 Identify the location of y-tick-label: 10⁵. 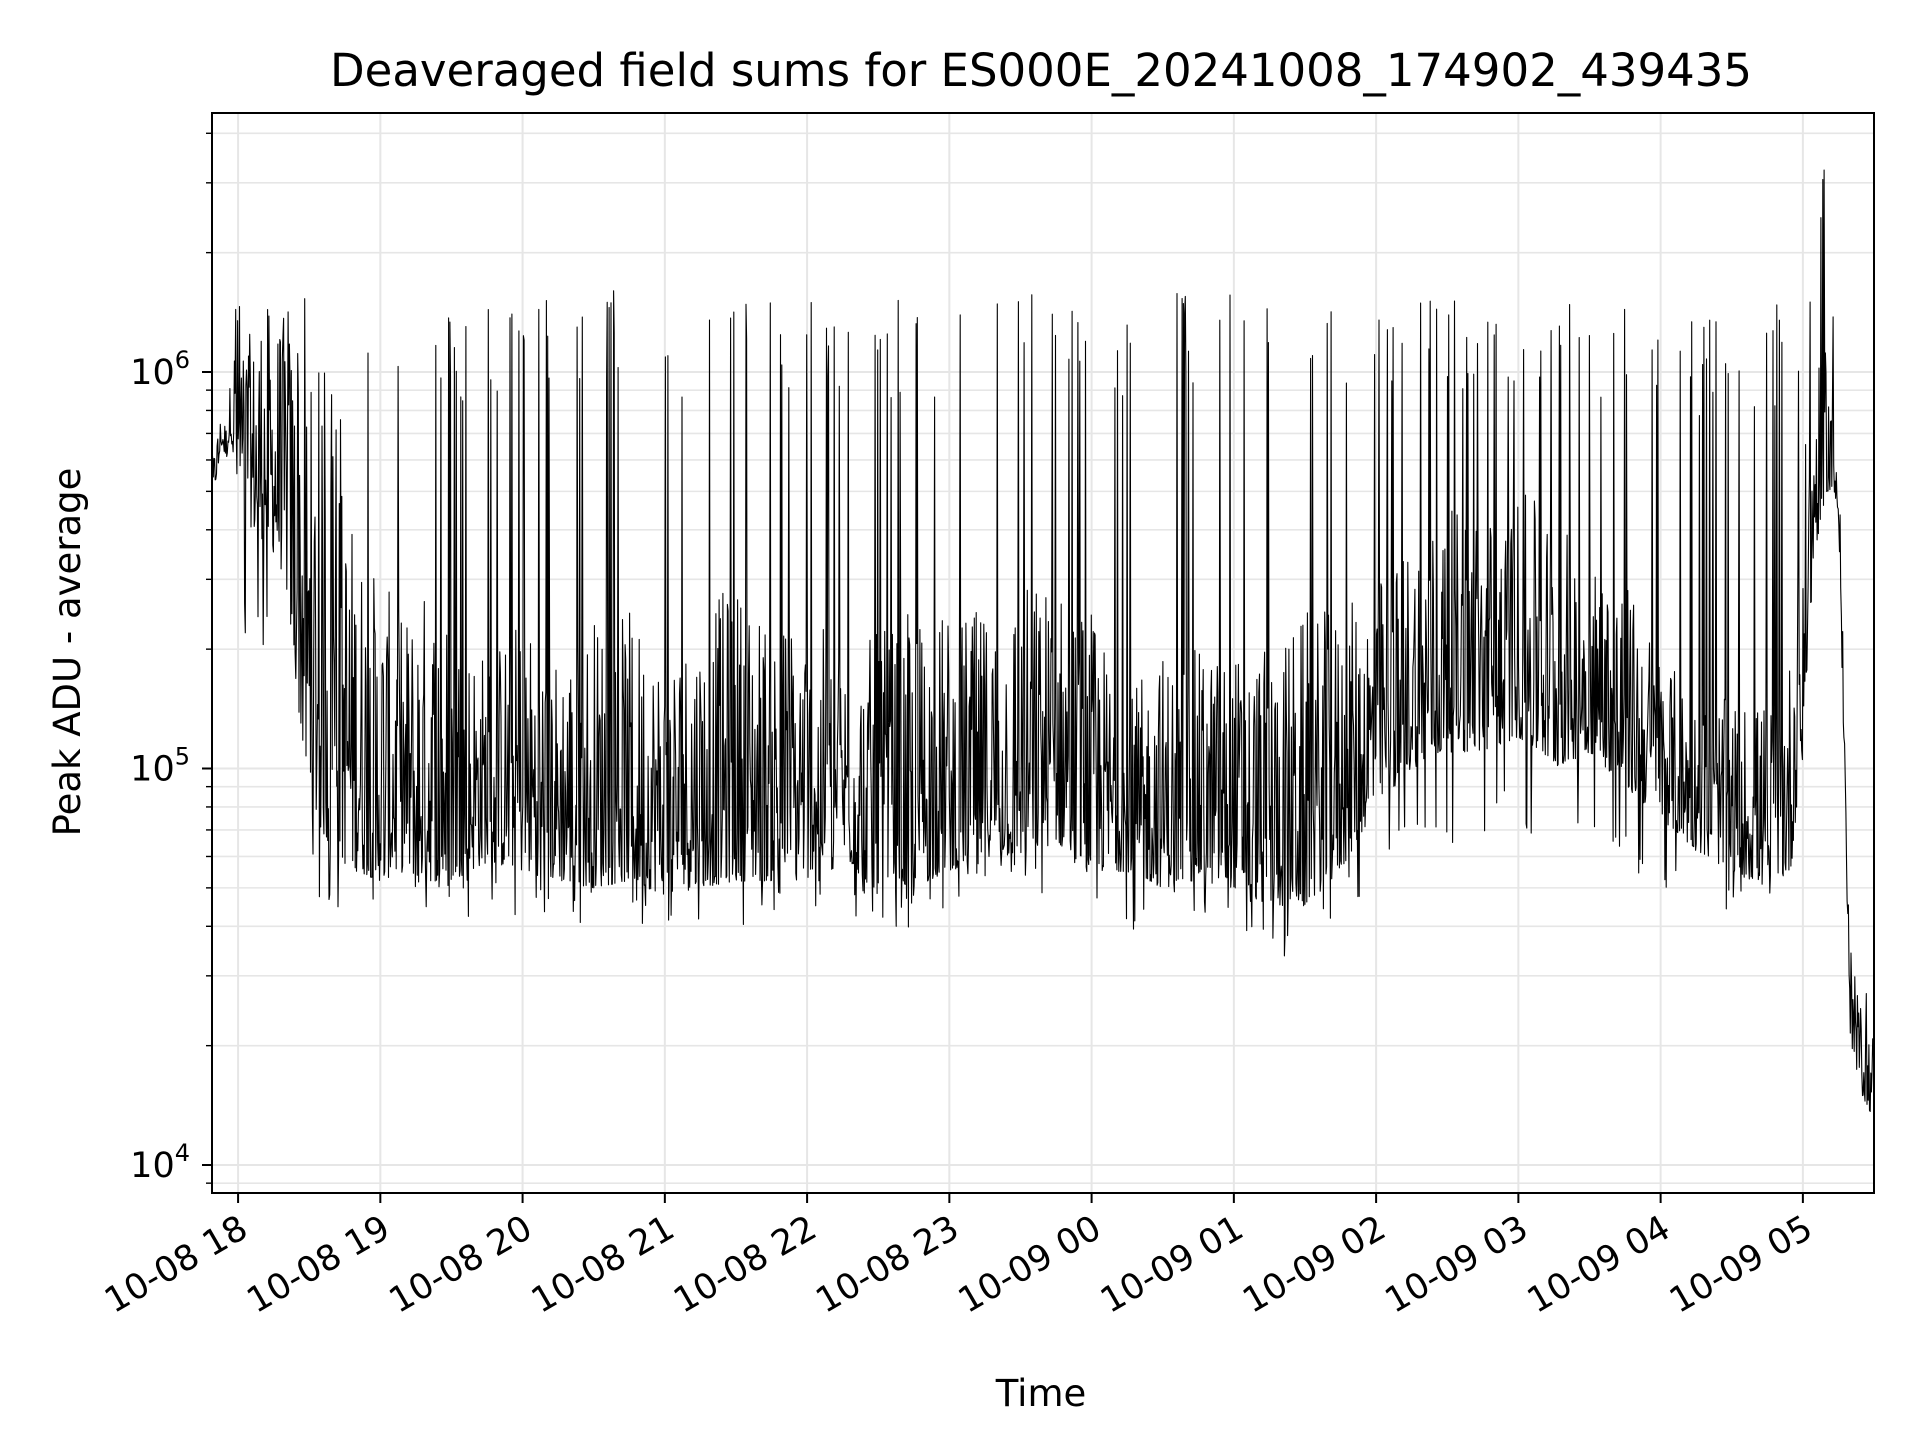
(160, 766).